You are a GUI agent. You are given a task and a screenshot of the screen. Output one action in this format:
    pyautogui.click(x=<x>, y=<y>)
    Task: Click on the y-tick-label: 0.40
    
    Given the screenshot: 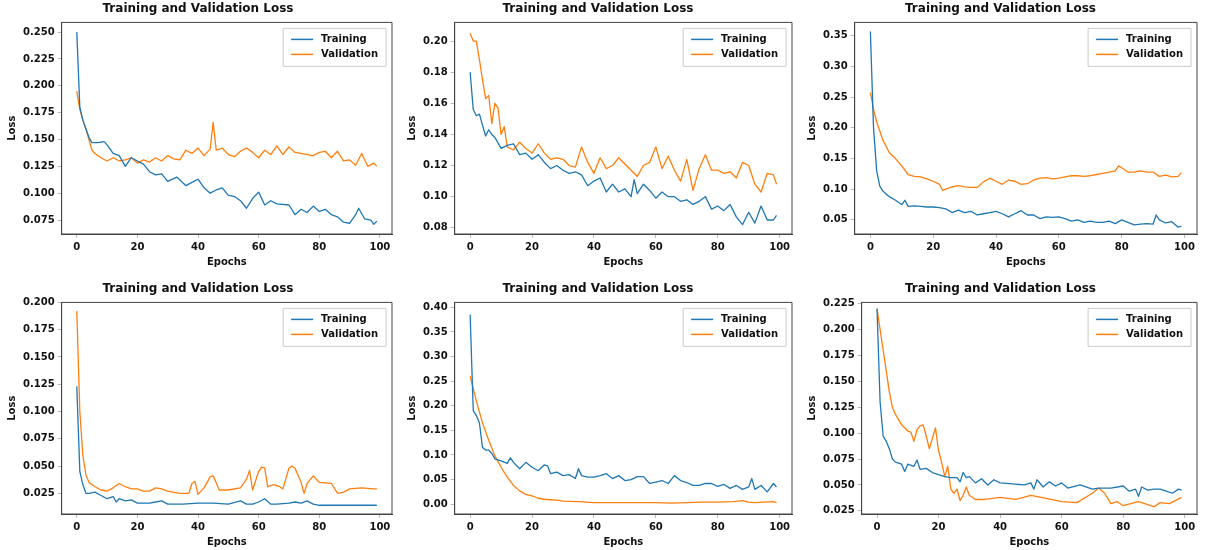 What is the action you would take?
    pyautogui.click(x=435, y=306)
    